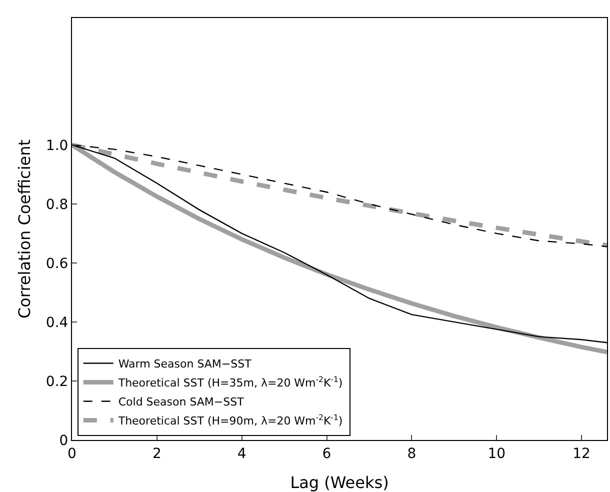  I want to click on x-tick-label: 8, so click(411, 454).